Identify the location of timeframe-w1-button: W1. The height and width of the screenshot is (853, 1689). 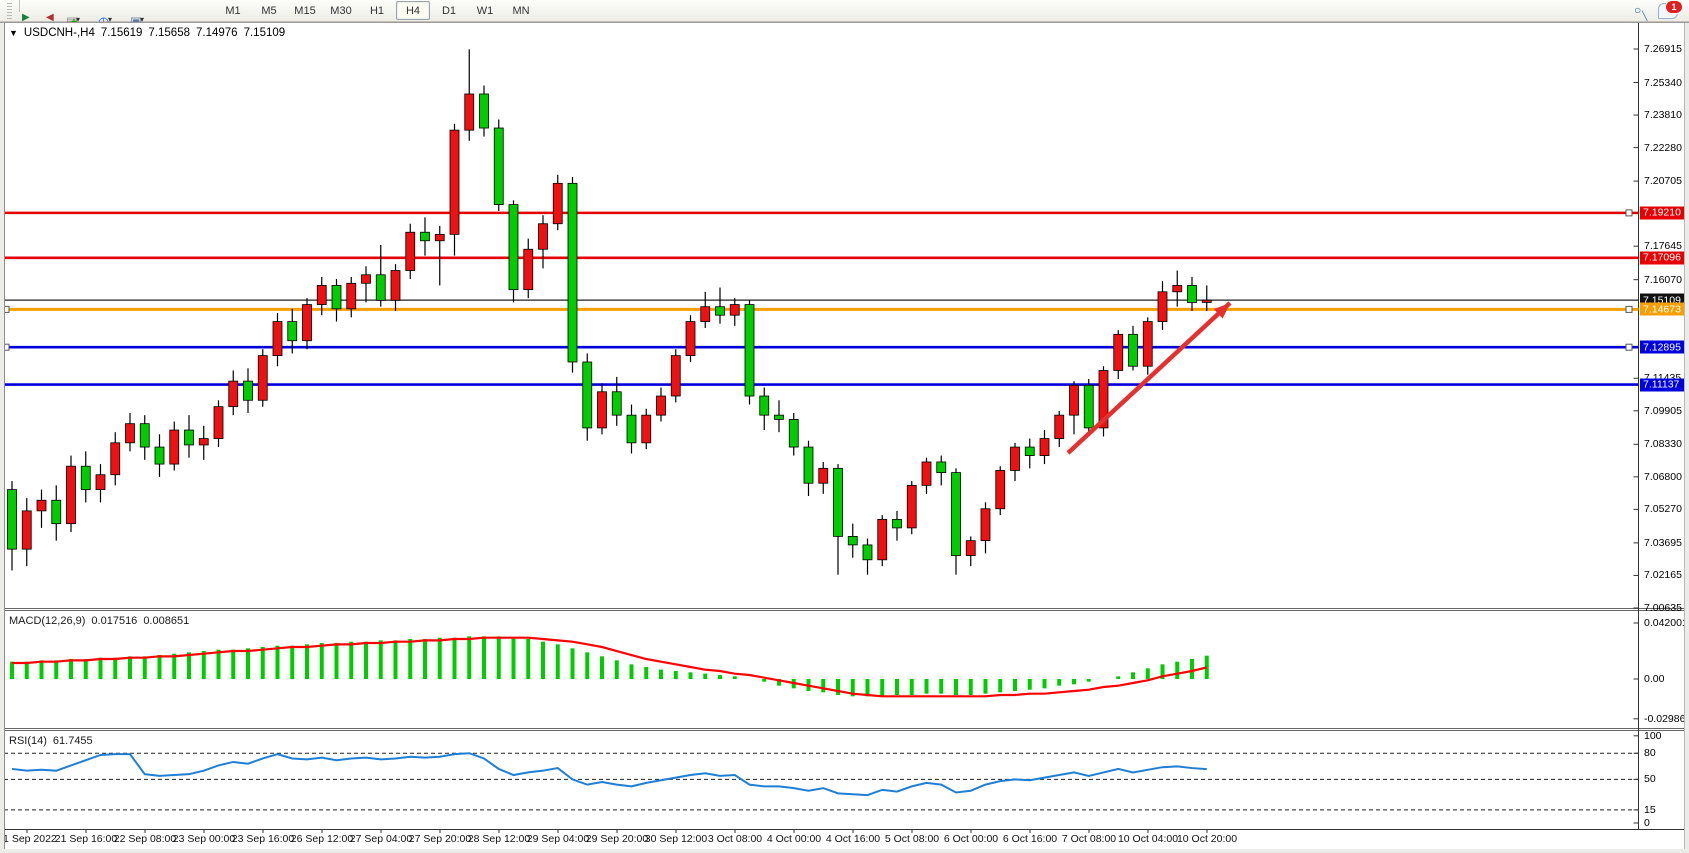
(485, 10).